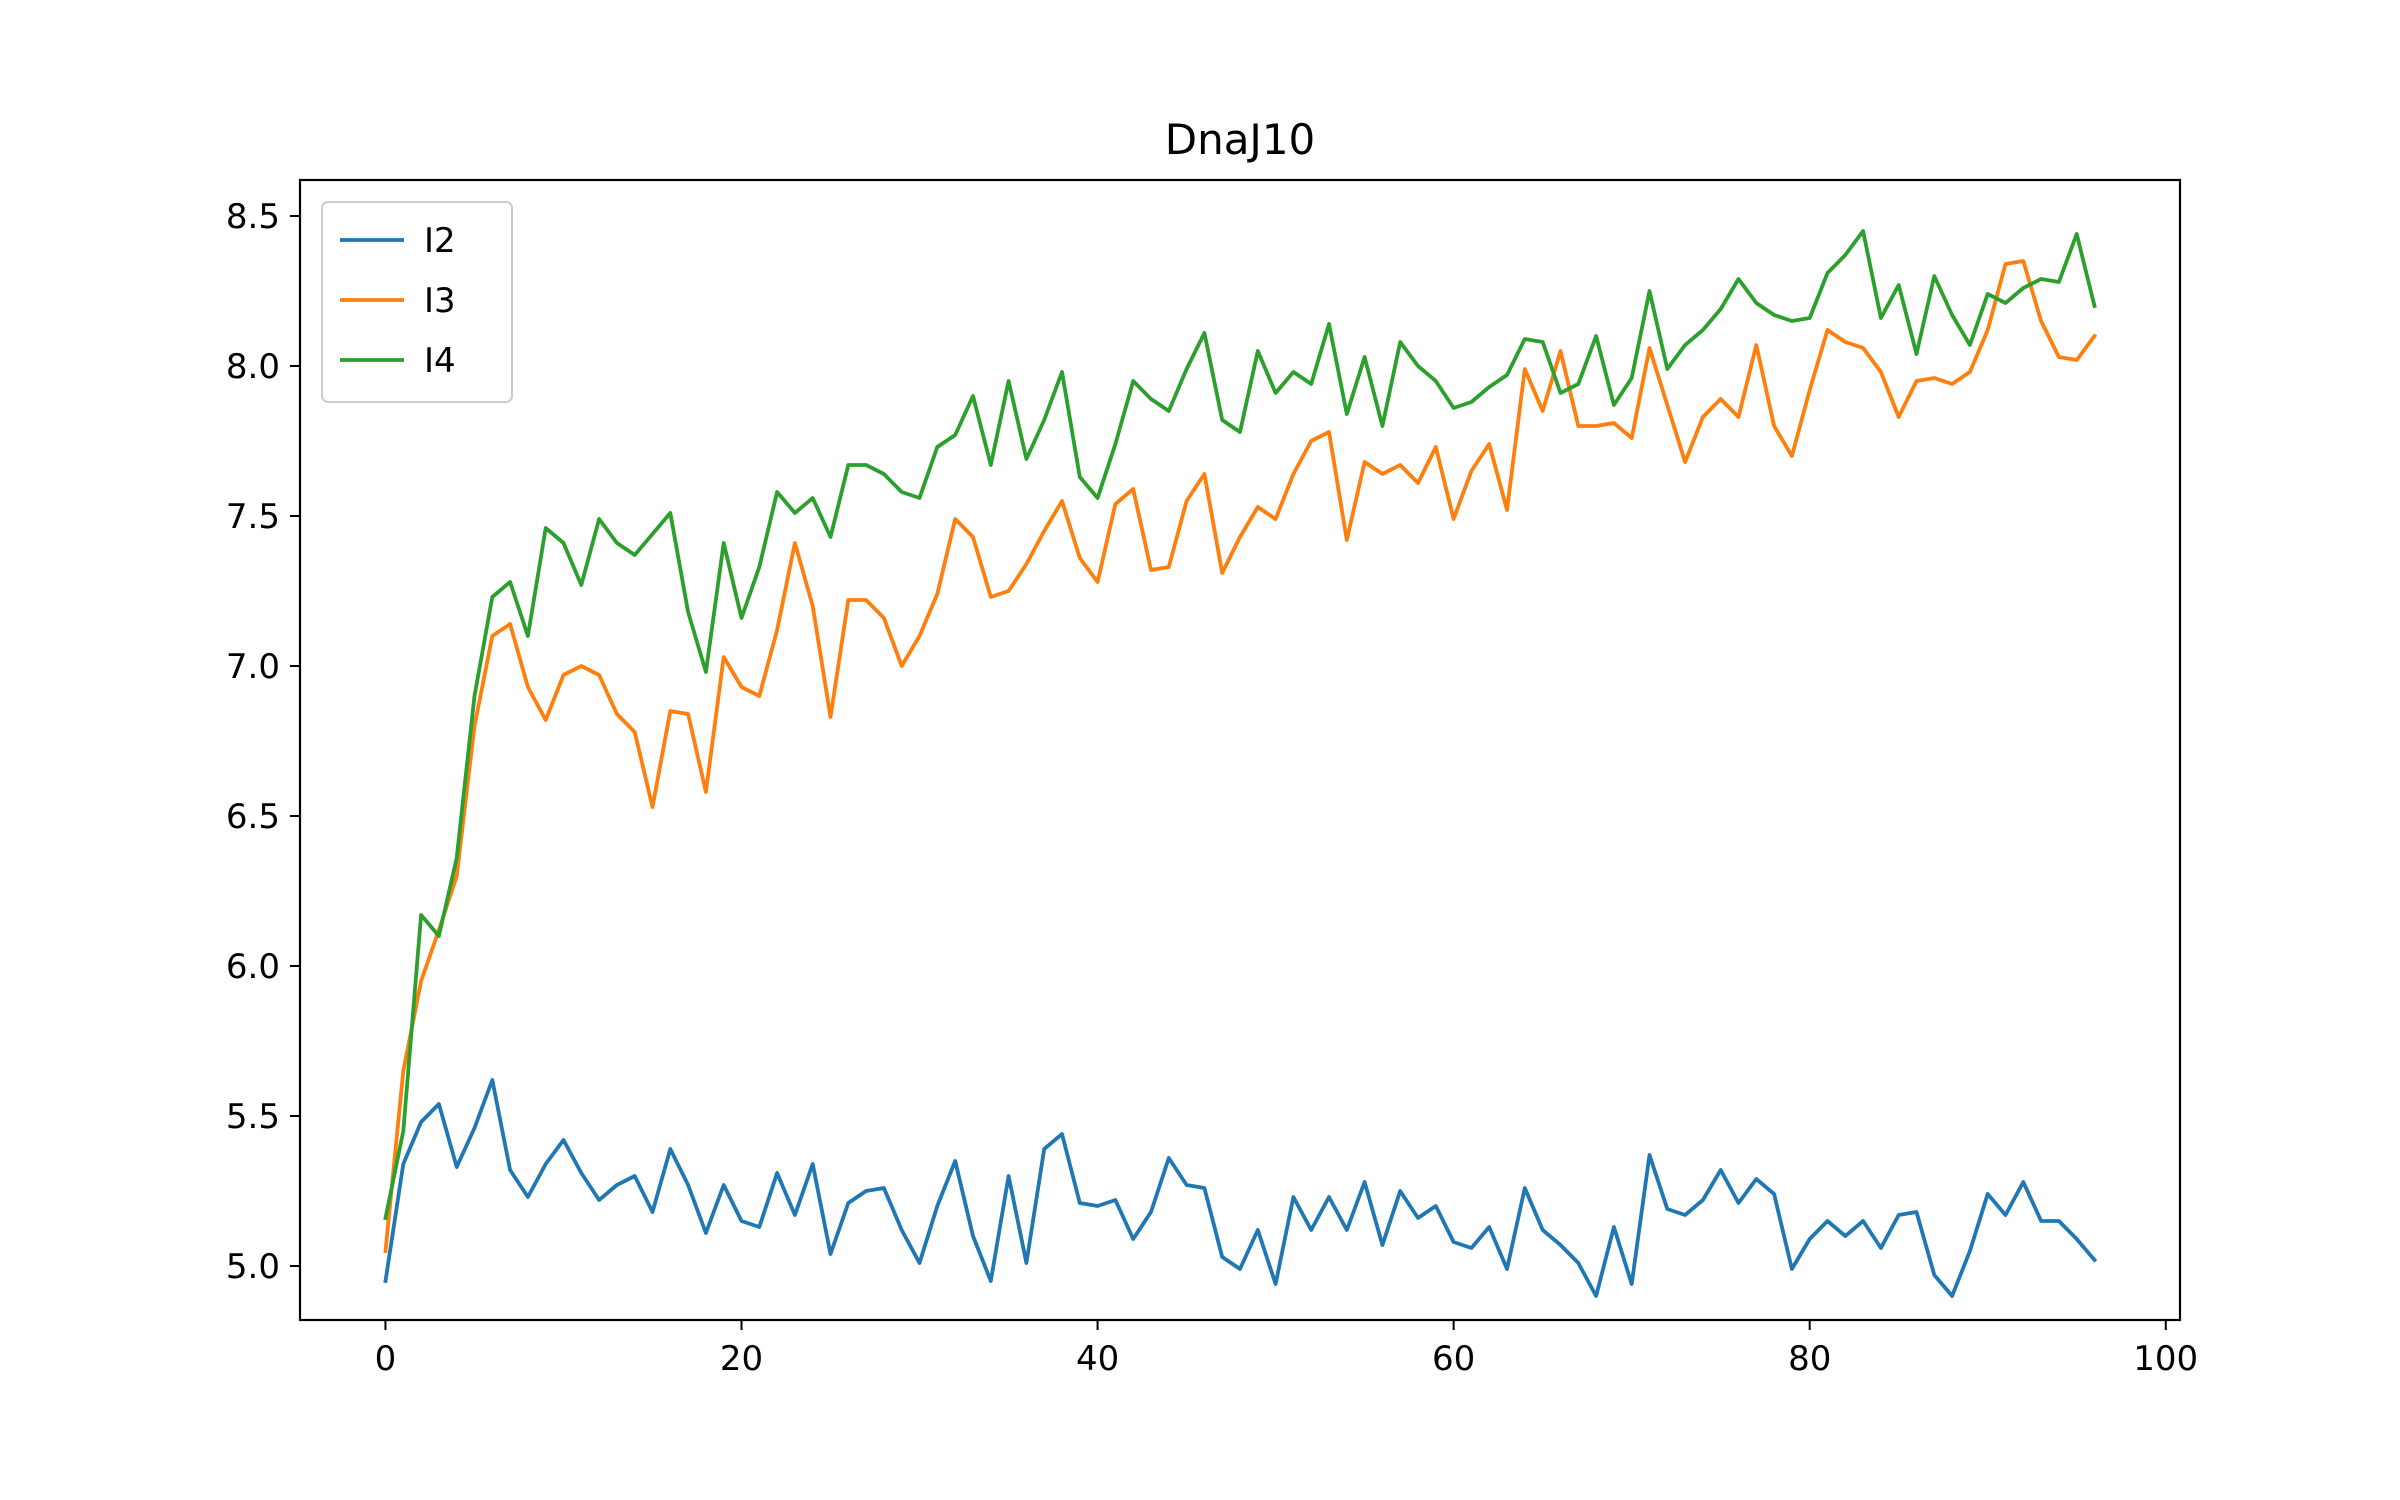  What do you see at coordinates (253, 217) in the screenshot?
I see `y-tick-label: 8.5` at bounding box center [253, 217].